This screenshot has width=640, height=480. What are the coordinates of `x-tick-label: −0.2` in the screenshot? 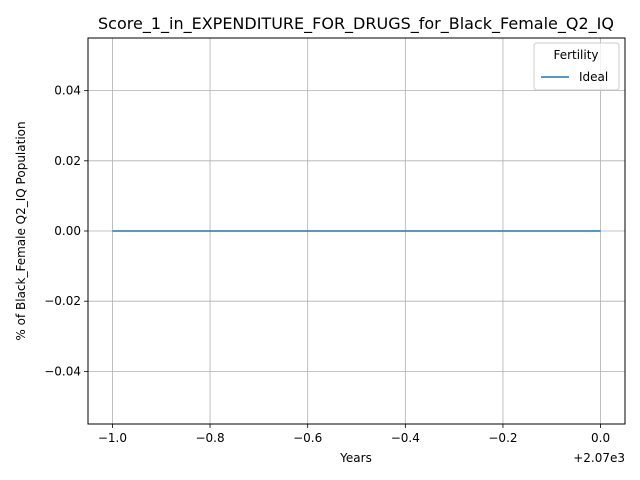 It's located at (502, 438).